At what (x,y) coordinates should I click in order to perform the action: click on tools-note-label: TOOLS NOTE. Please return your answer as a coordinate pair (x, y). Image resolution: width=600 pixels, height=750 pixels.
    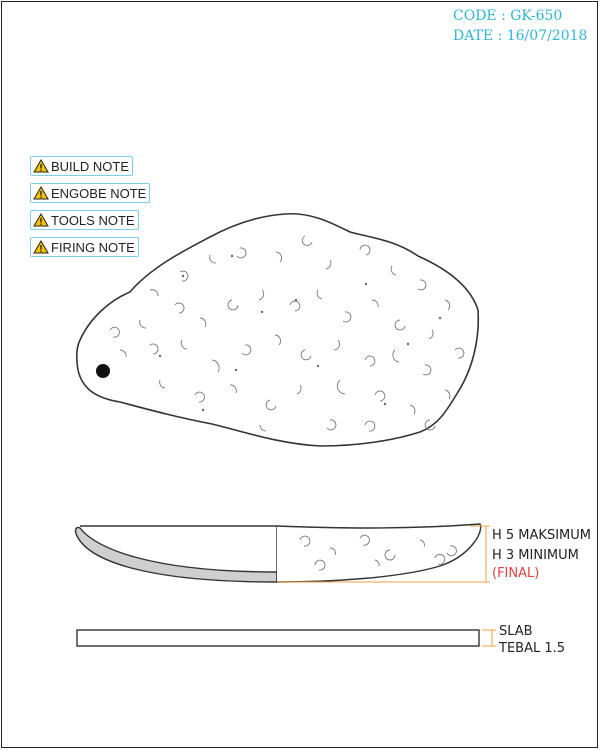
    Looking at the image, I should click on (93, 220).